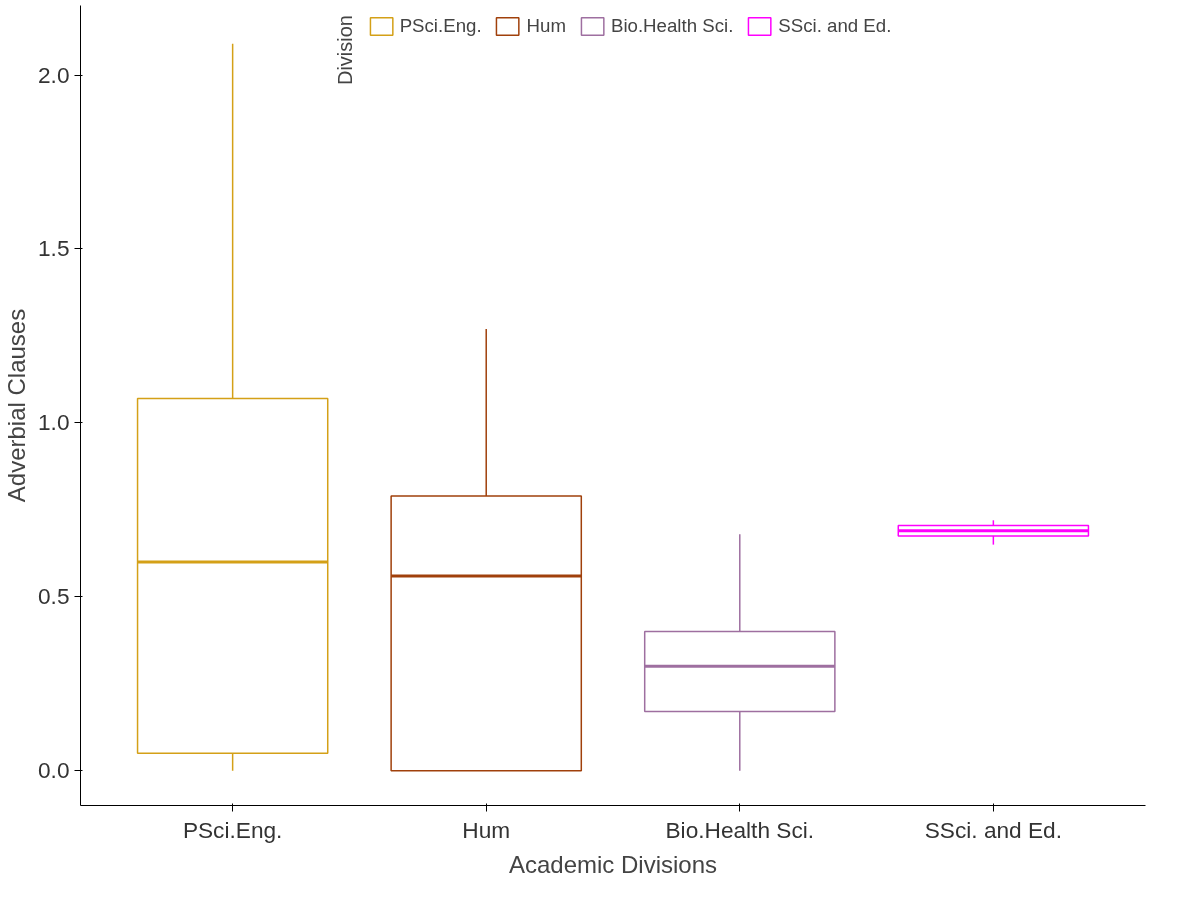 This screenshot has width=1186, height=918. Describe the element at coordinates (993, 829) in the screenshot. I see `x-tick-label: SSci. and Ed.` at that location.